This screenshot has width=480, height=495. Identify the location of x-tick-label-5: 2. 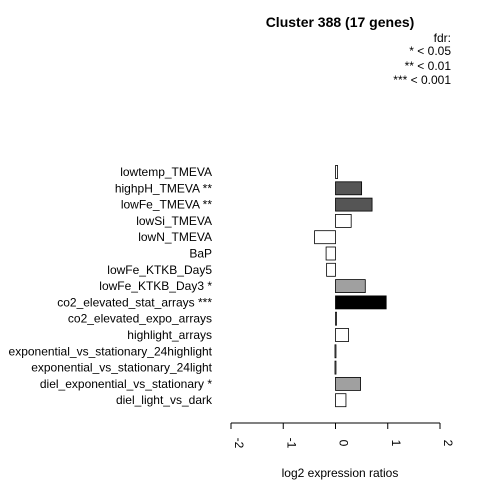
(448, 443).